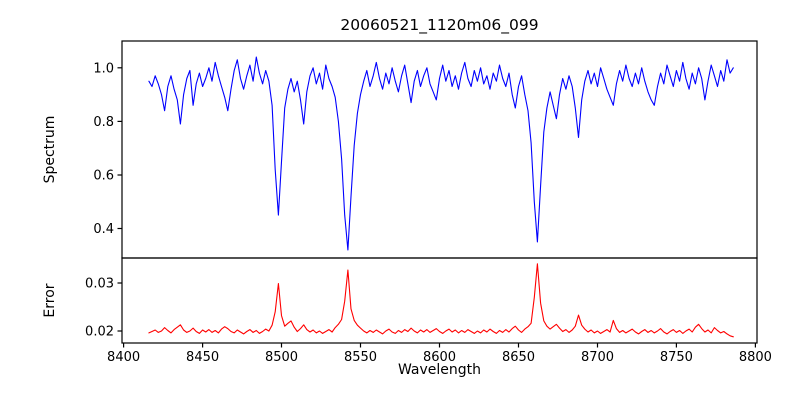  I want to click on y-tick-label: 0.02, so click(99, 332).